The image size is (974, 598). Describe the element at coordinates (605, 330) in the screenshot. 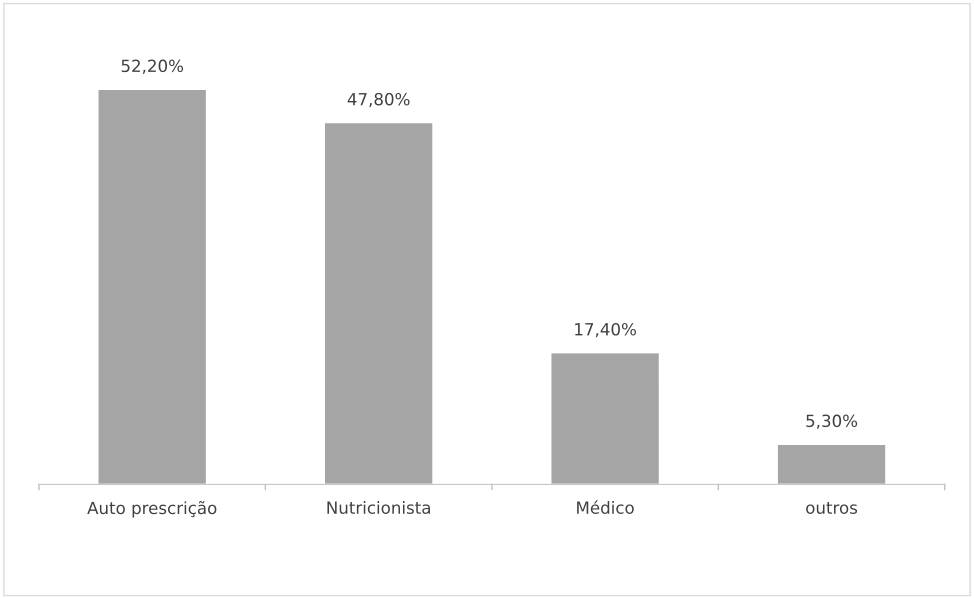

I see `data-label: 17,40%` at that location.